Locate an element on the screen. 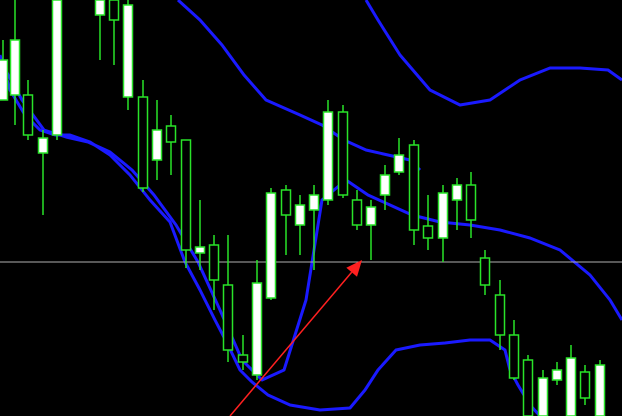 The height and width of the screenshot is (416, 622). trend-arrow is located at coordinates (295, 338).